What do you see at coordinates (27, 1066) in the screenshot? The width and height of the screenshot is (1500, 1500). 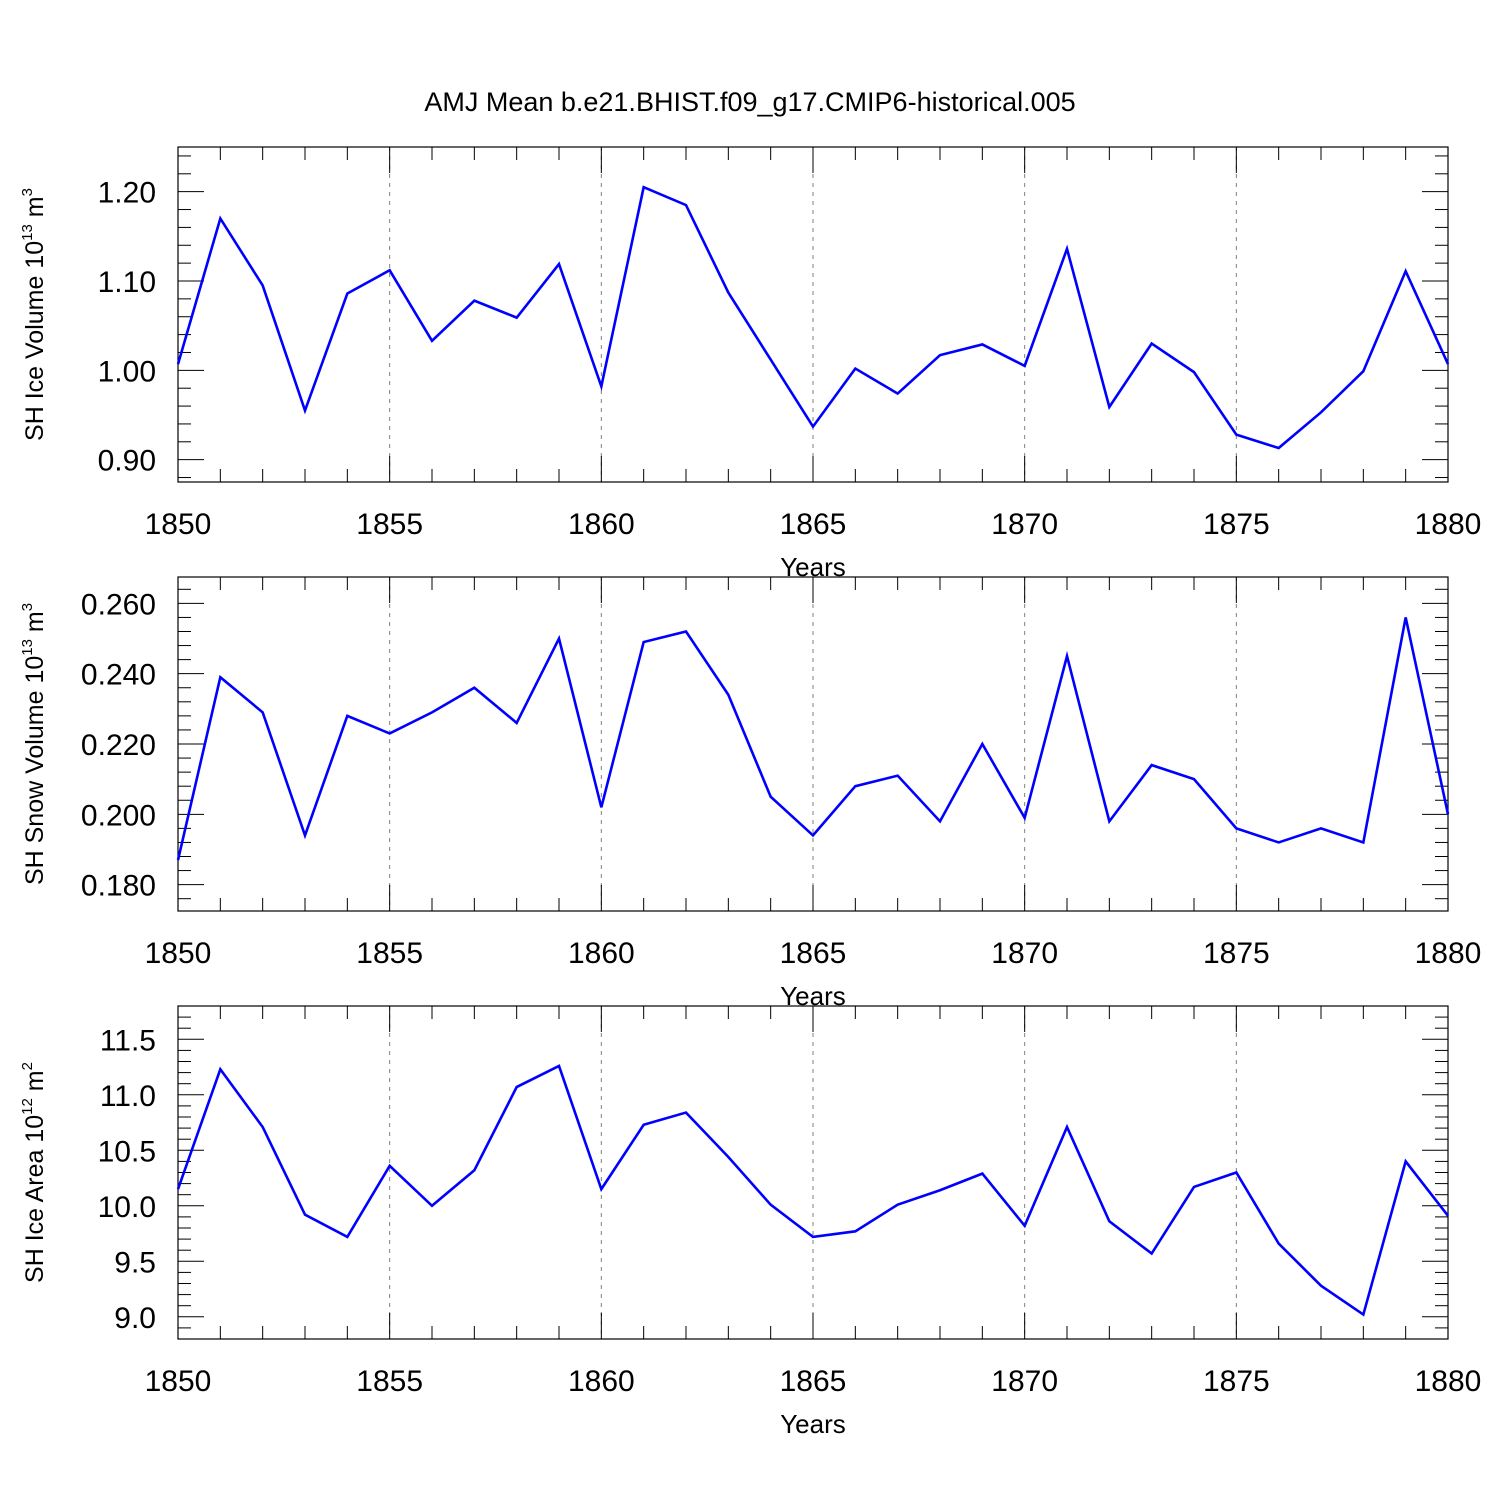 I see `y-axis-label-unit-exponent: 2` at bounding box center [27, 1066].